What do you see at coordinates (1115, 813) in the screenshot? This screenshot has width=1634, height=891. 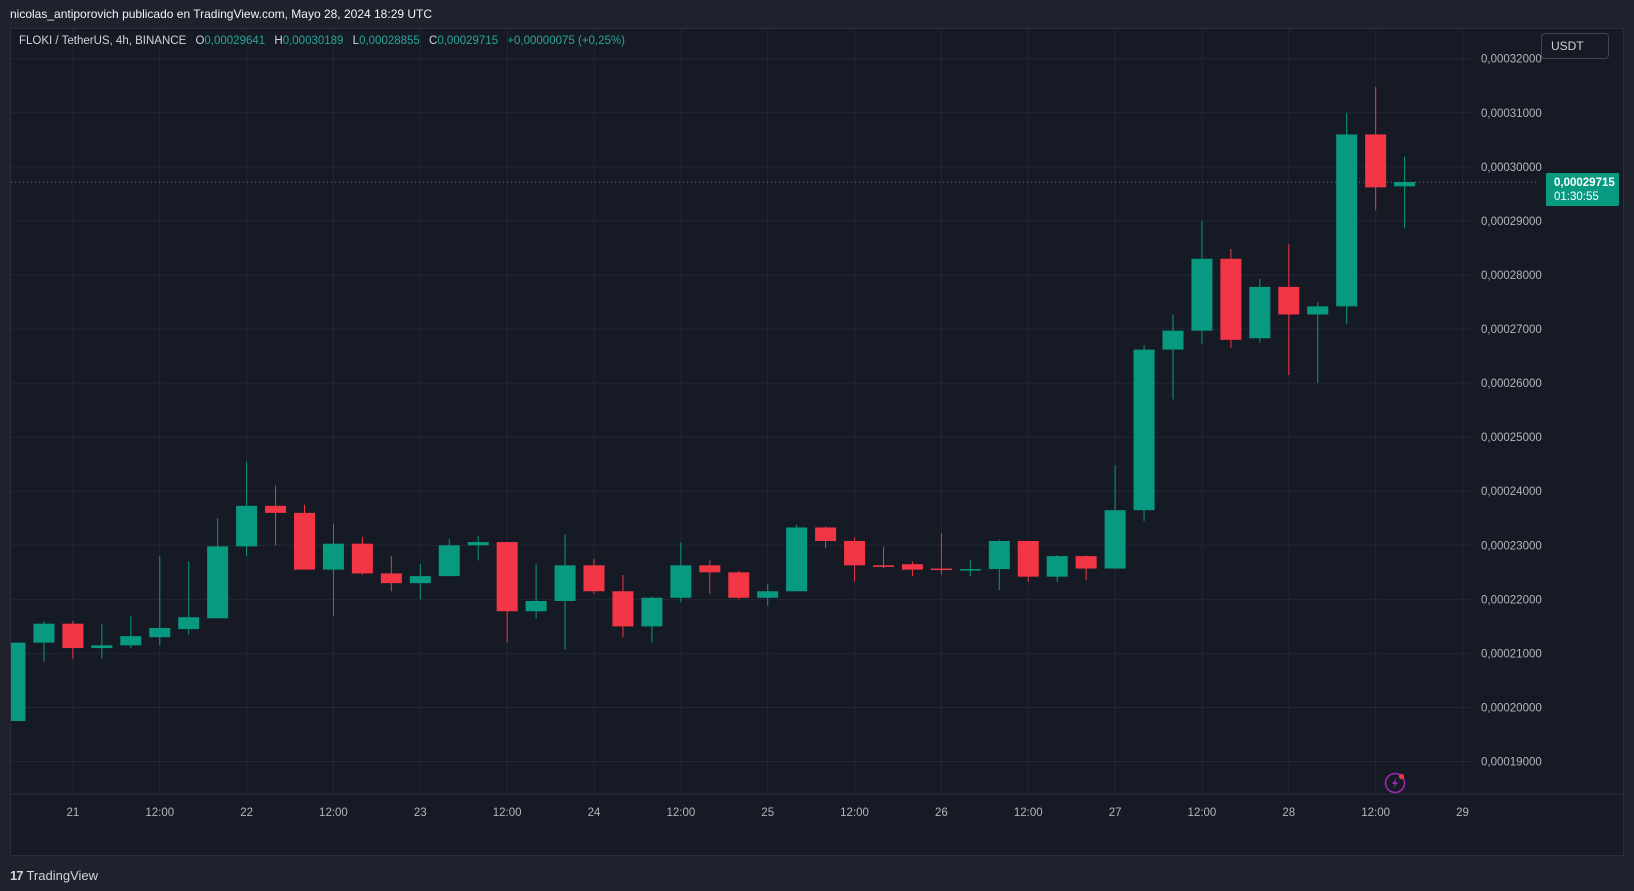 I see `x-tick-label: 27` at bounding box center [1115, 813].